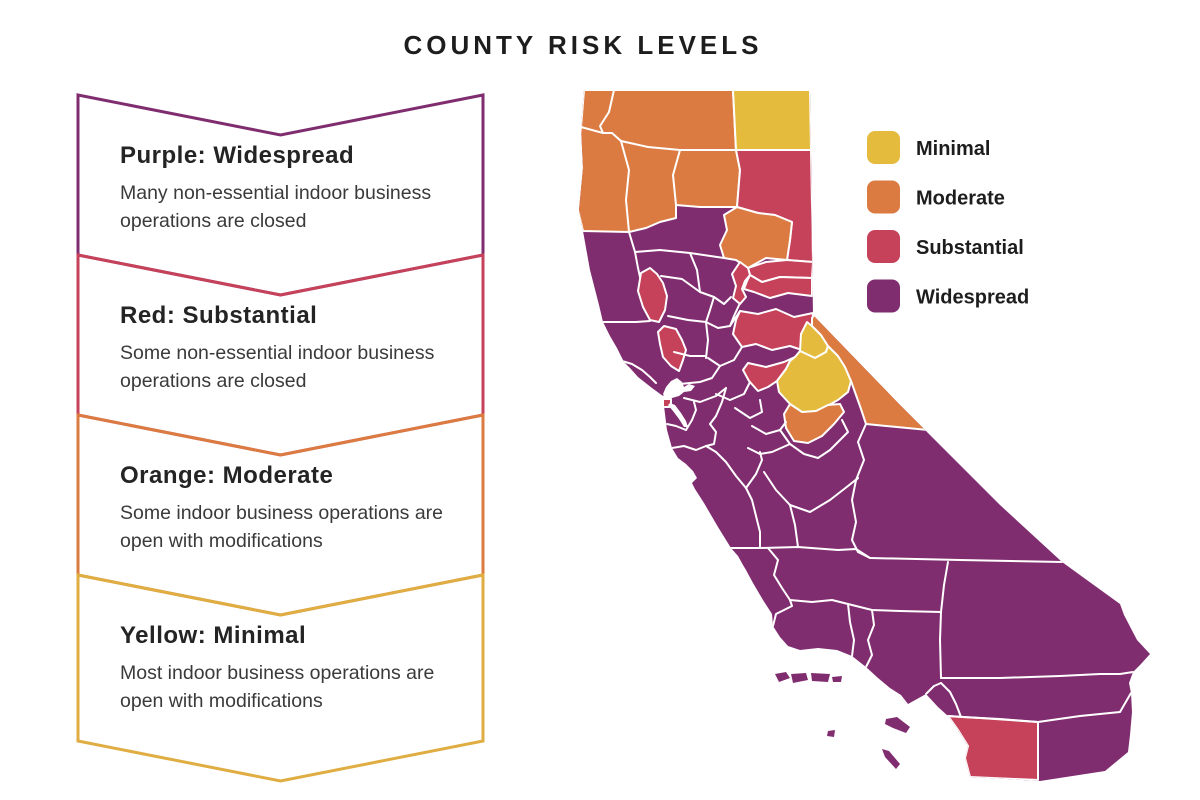  I want to click on svg-text:Most indoor business operation: Most indoor business operations are, so click(277, 673).